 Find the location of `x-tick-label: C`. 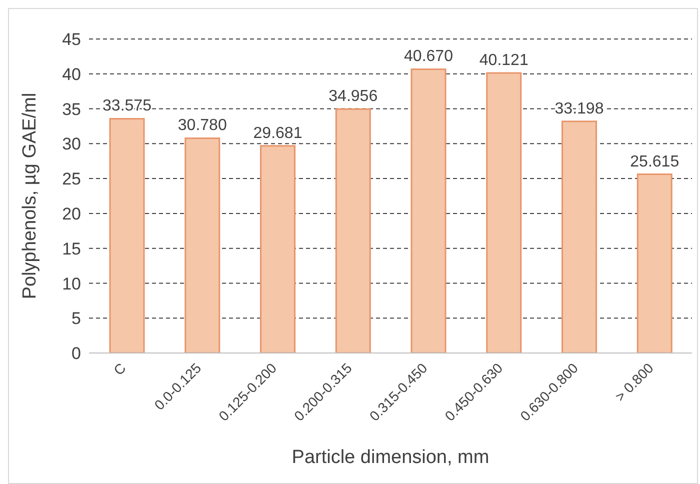

x-tick-label: C is located at coordinates (119, 369).